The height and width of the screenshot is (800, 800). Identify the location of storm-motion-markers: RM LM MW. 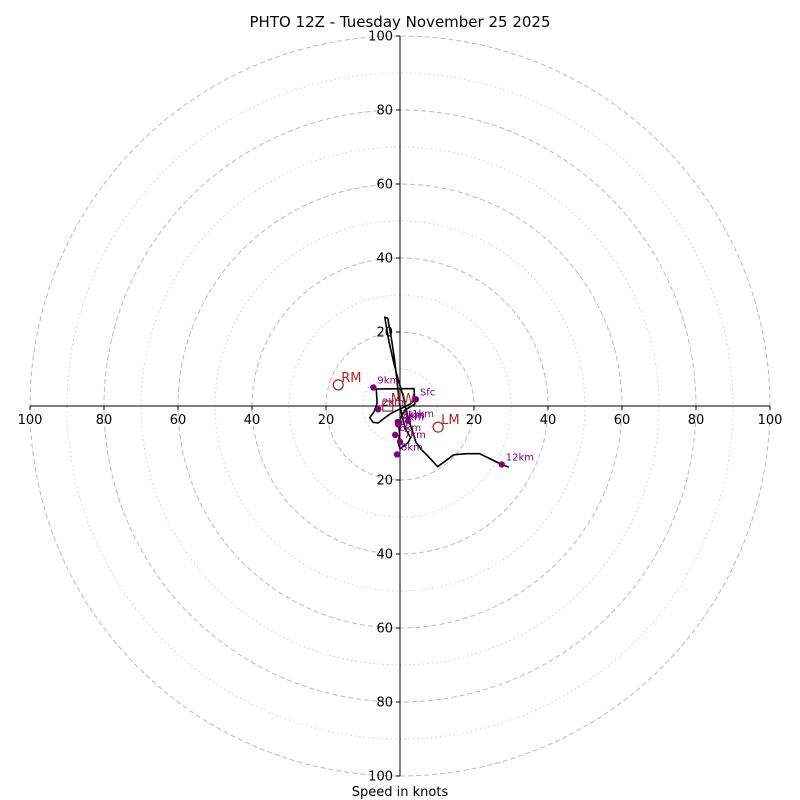
(396, 402).